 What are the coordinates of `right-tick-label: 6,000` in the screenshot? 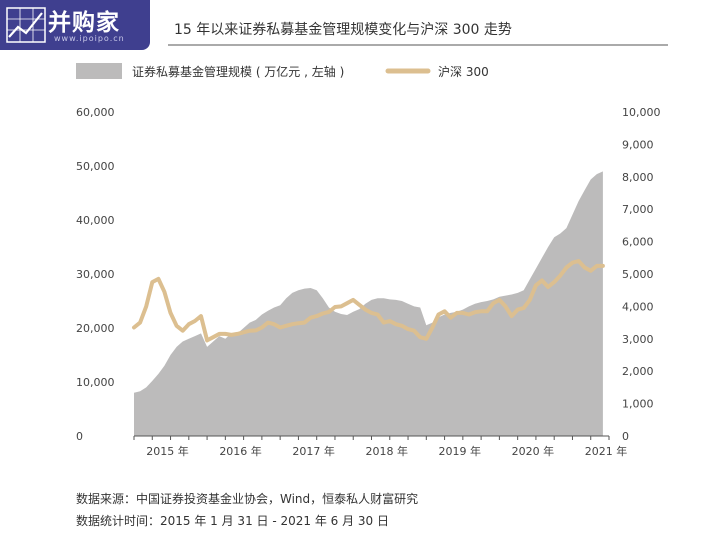 It's located at (638, 242).